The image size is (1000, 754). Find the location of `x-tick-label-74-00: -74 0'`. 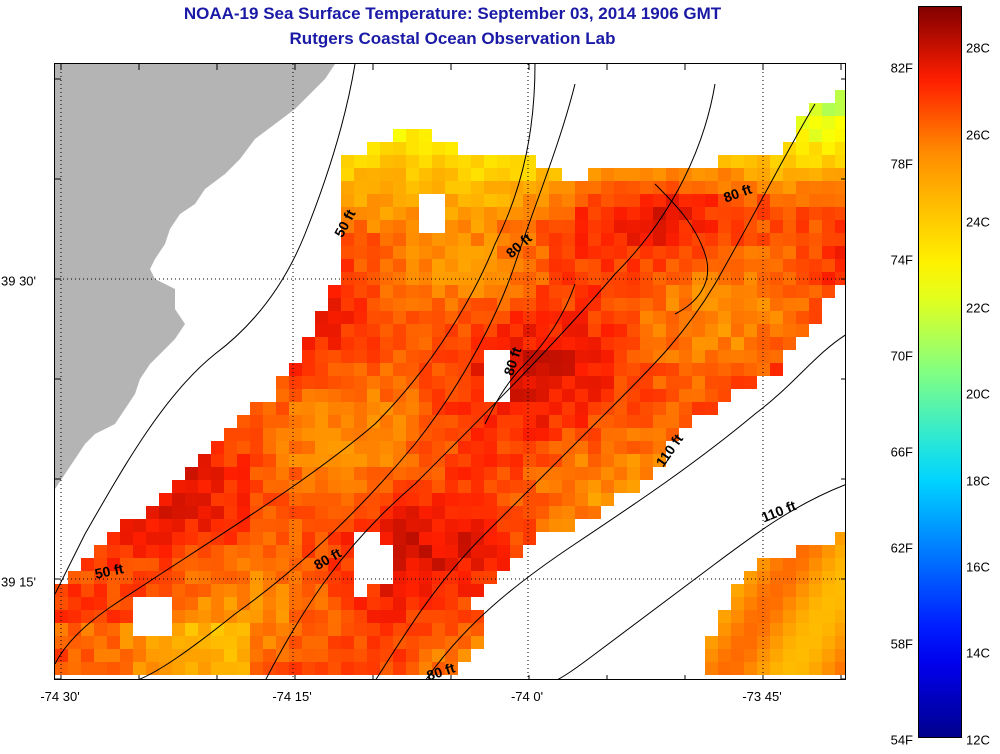

x-tick-label-74-00: -74 0' is located at coordinates (527, 696).